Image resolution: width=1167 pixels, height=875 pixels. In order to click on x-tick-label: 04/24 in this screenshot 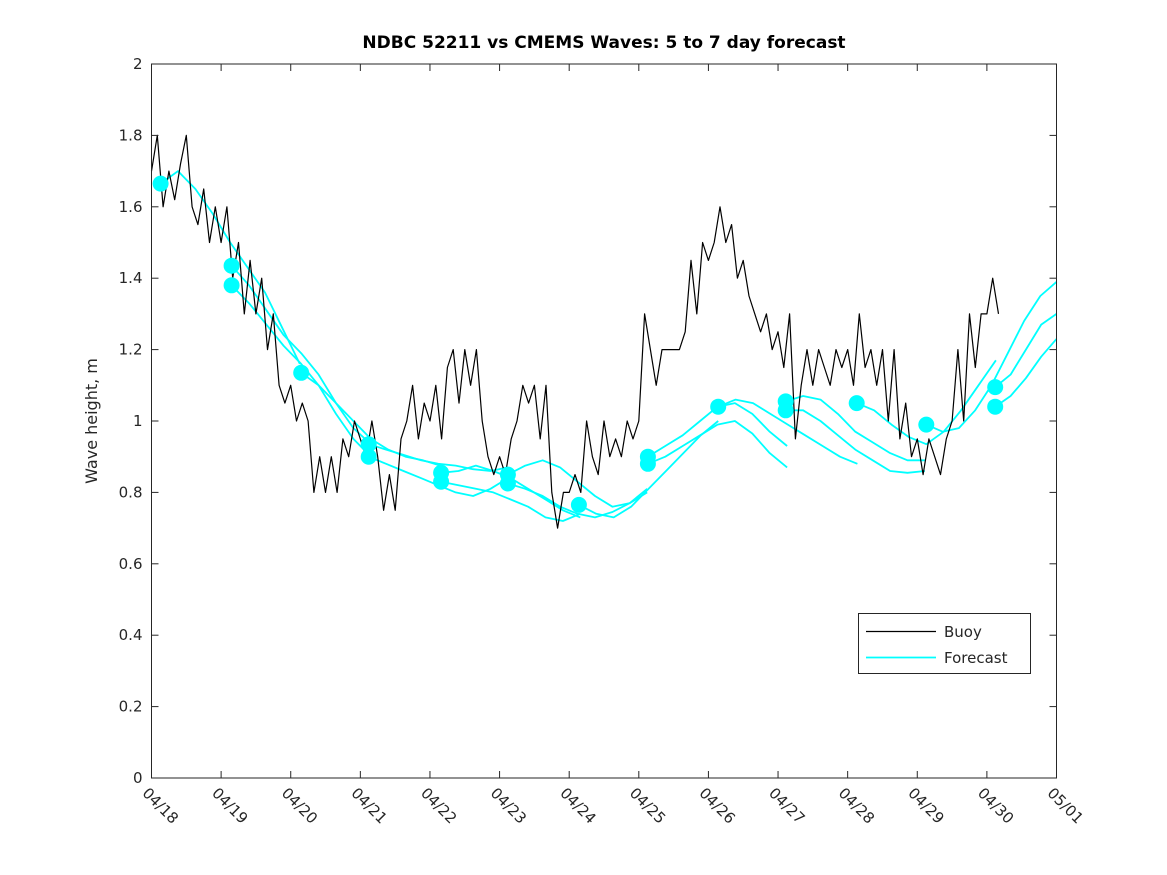, I will do `click(577, 805)`.